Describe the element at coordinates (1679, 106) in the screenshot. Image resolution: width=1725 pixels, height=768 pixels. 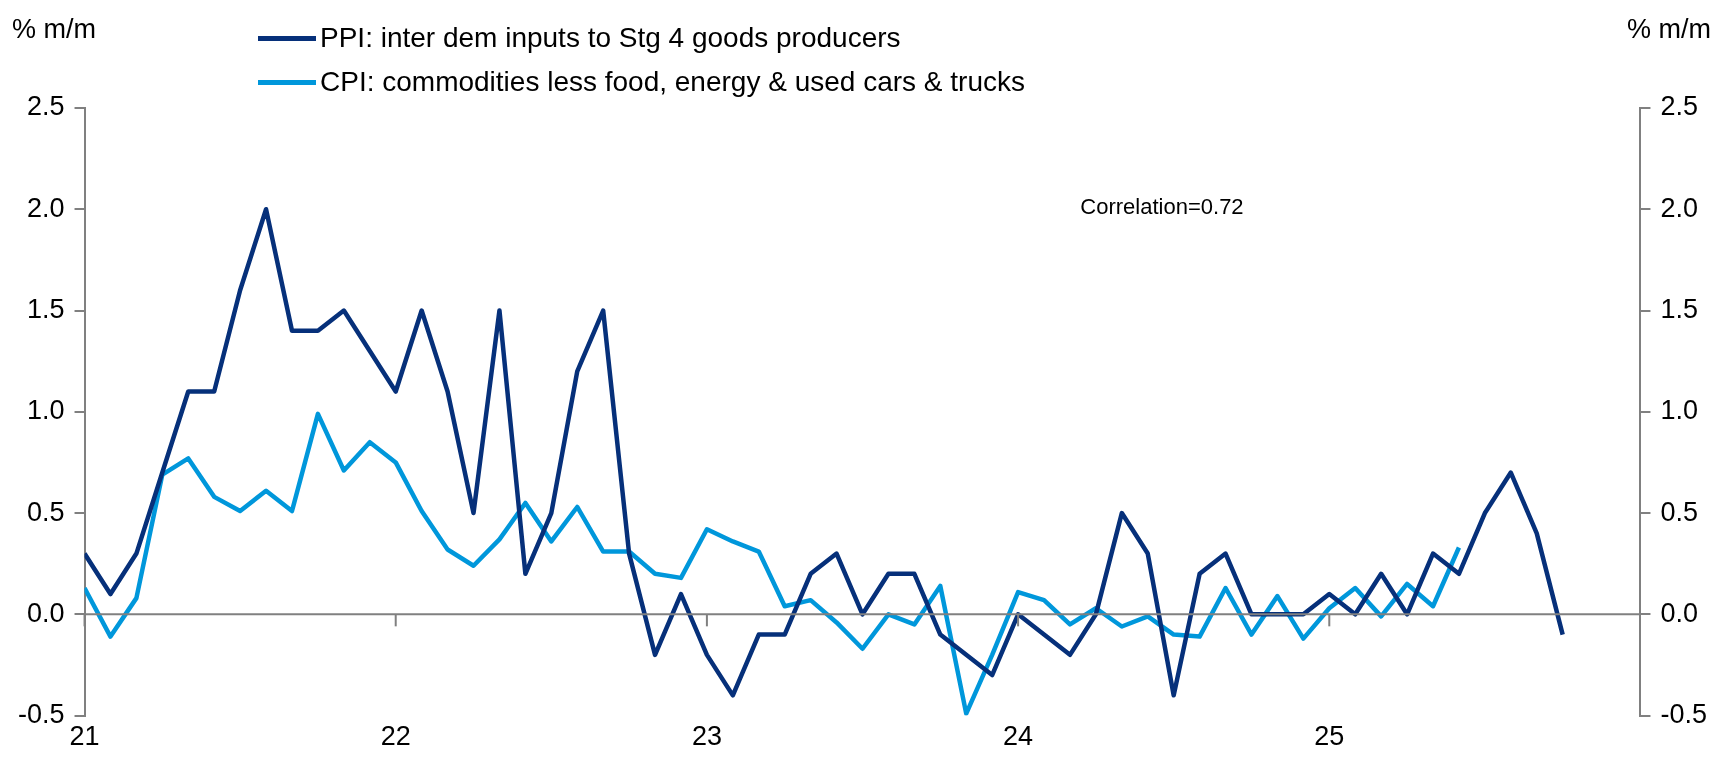
I see `y2-tick-label: 2.5` at that location.